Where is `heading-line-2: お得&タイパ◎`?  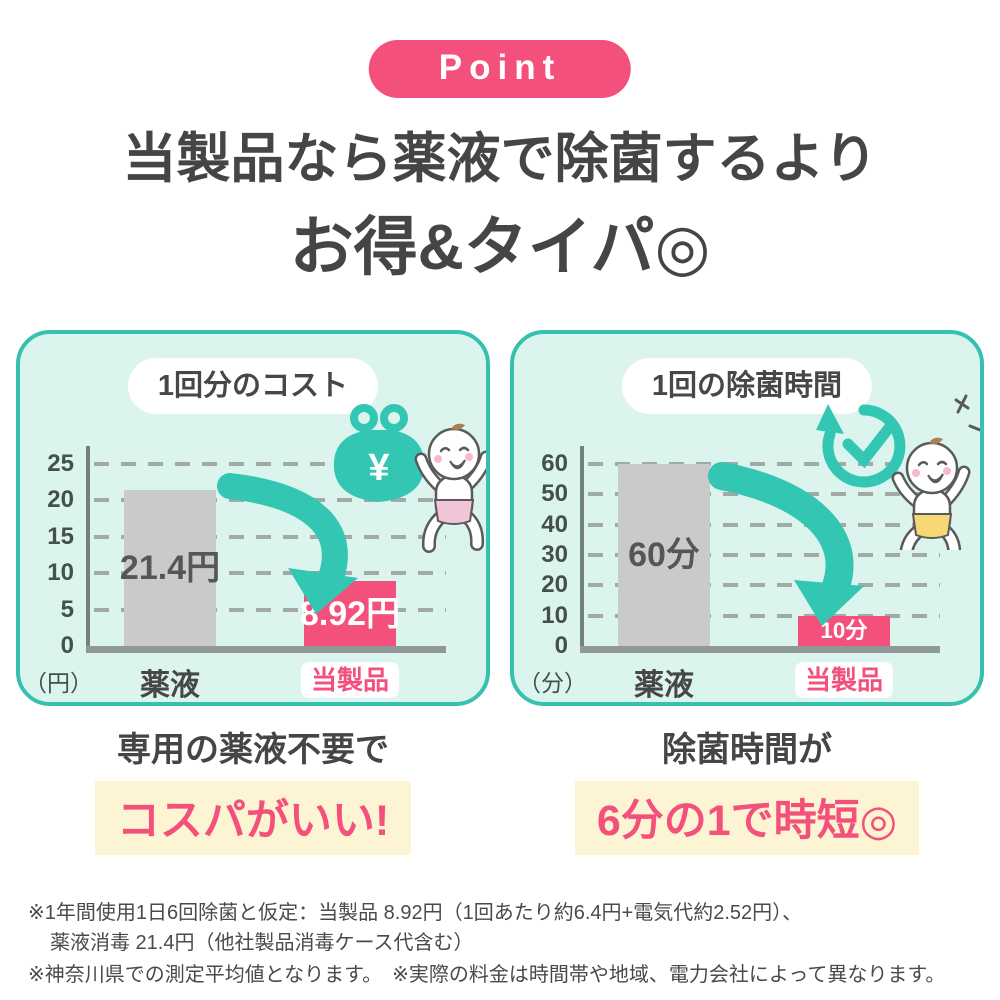
heading-line-2: お得&タイパ◎ is located at coordinates (500, 247).